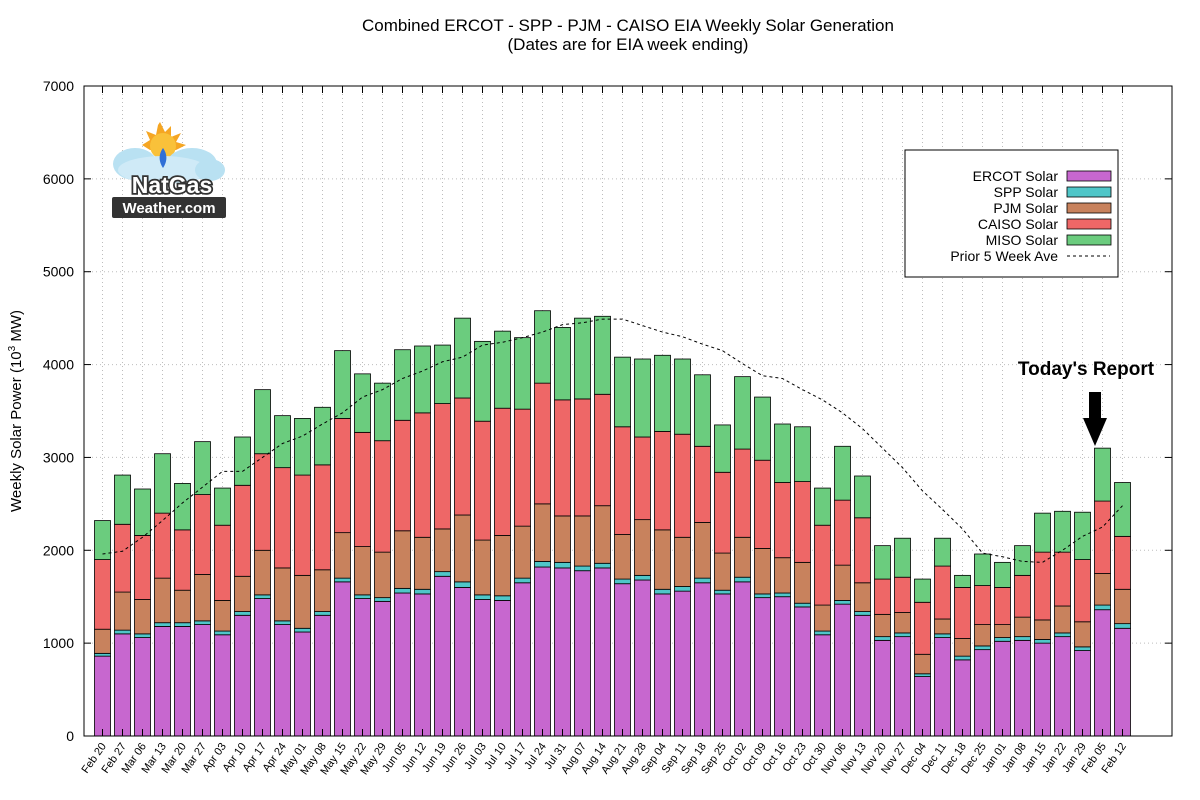 The height and width of the screenshot is (800, 1200). What do you see at coordinates (58, 550) in the screenshot?
I see `y-tick-label: 2000` at bounding box center [58, 550].